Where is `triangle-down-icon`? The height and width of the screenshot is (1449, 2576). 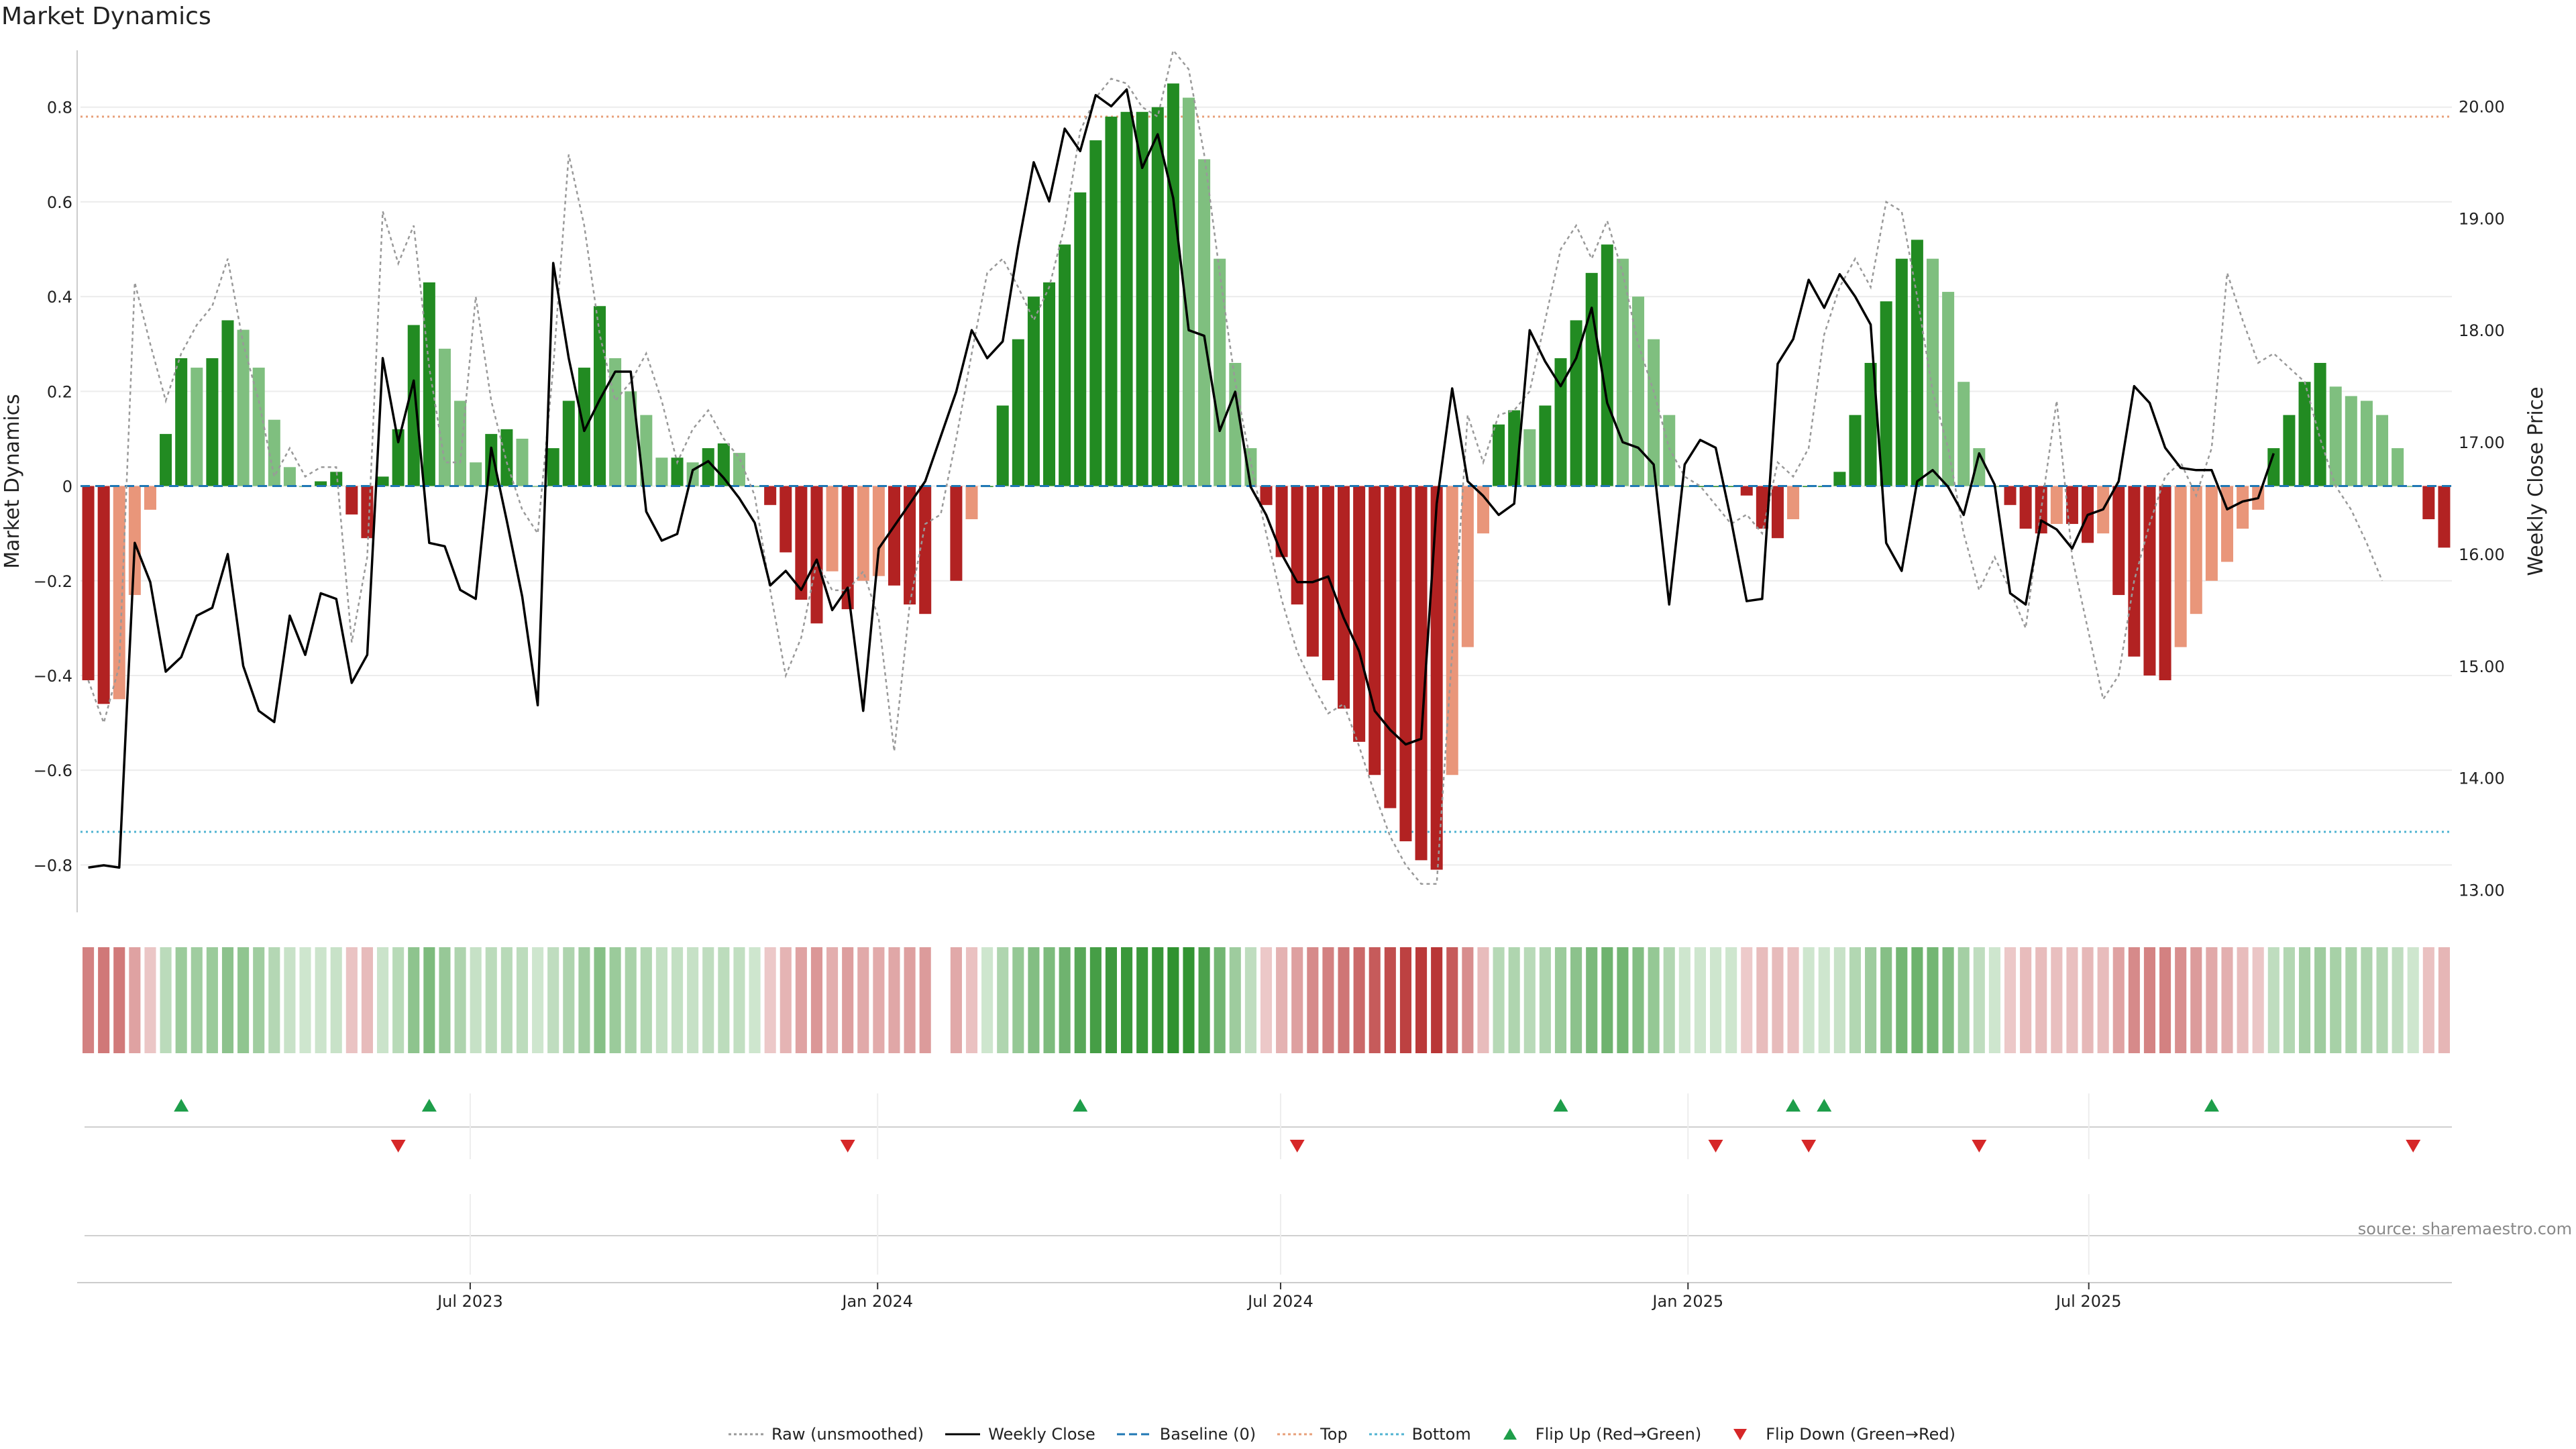
triangle-down-icon is located at coordinates (1740, 1434).